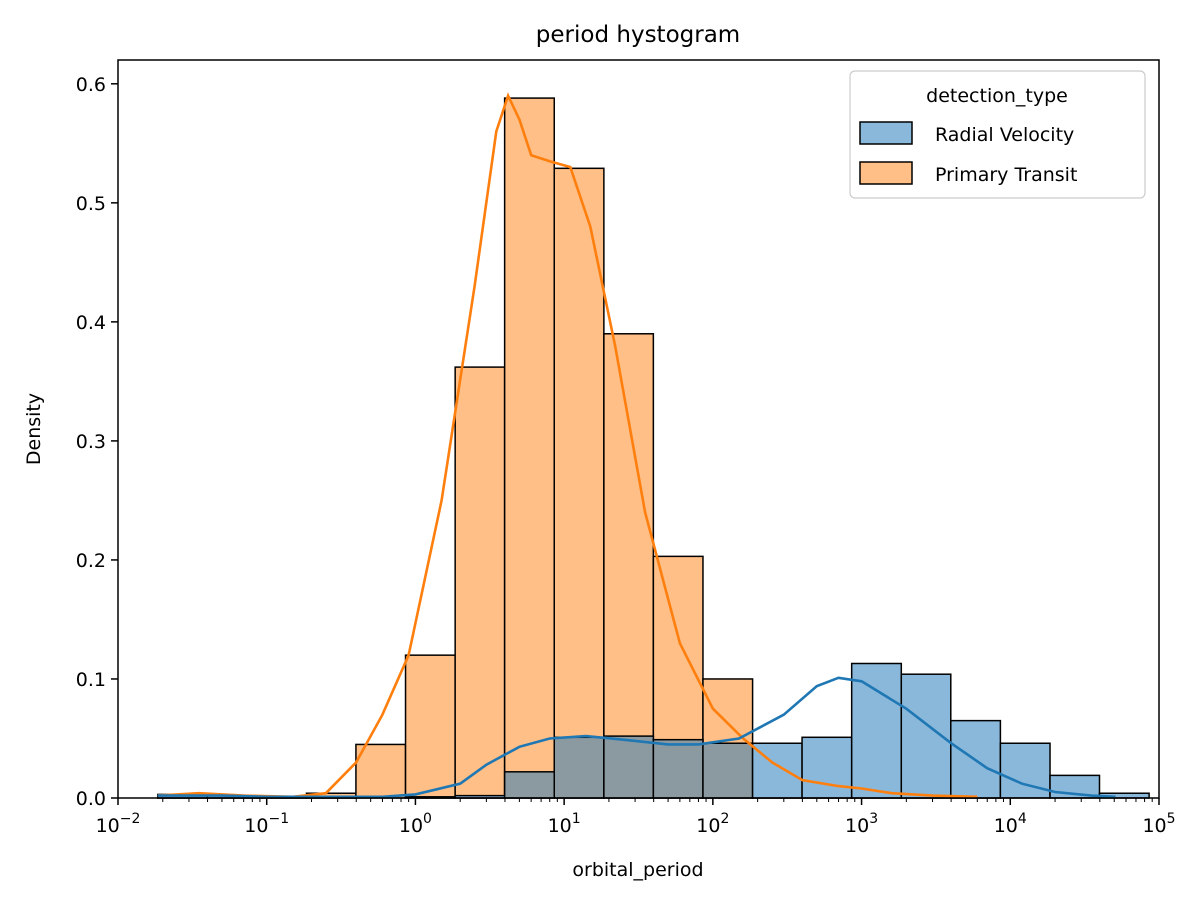 The image size is (1195, 901). I want to click on x-tick-label: 10⁻², so click(118, 824).